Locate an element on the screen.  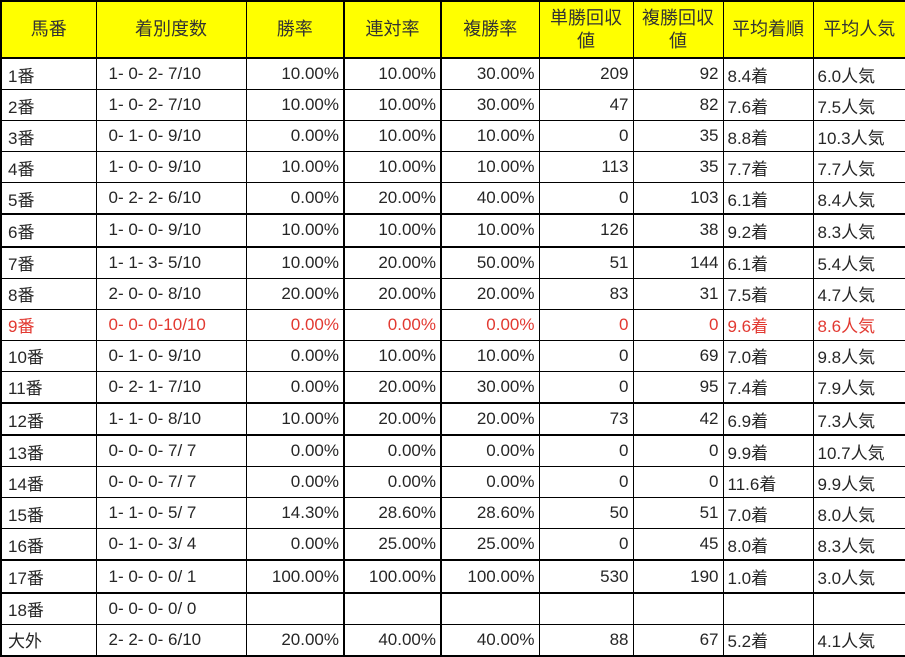
horse-number-cell: 11番 is located at coordinates (48, 387).